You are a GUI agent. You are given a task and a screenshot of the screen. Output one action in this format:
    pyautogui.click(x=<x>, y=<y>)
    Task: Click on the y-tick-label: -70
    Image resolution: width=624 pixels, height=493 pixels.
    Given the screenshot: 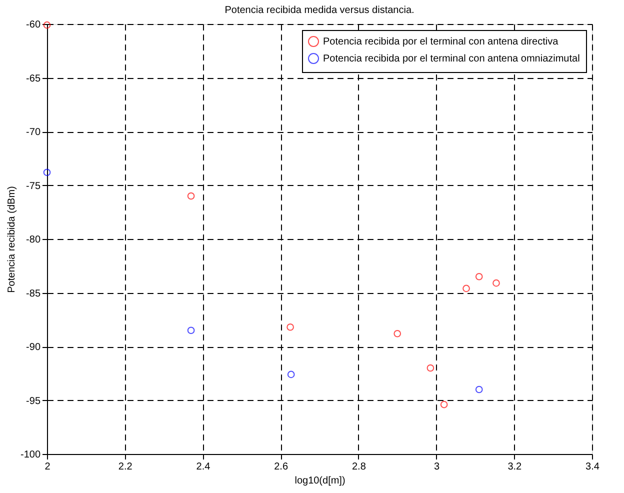 What is the action you would take?
    pyautogui.click(x=33, y=132)
    